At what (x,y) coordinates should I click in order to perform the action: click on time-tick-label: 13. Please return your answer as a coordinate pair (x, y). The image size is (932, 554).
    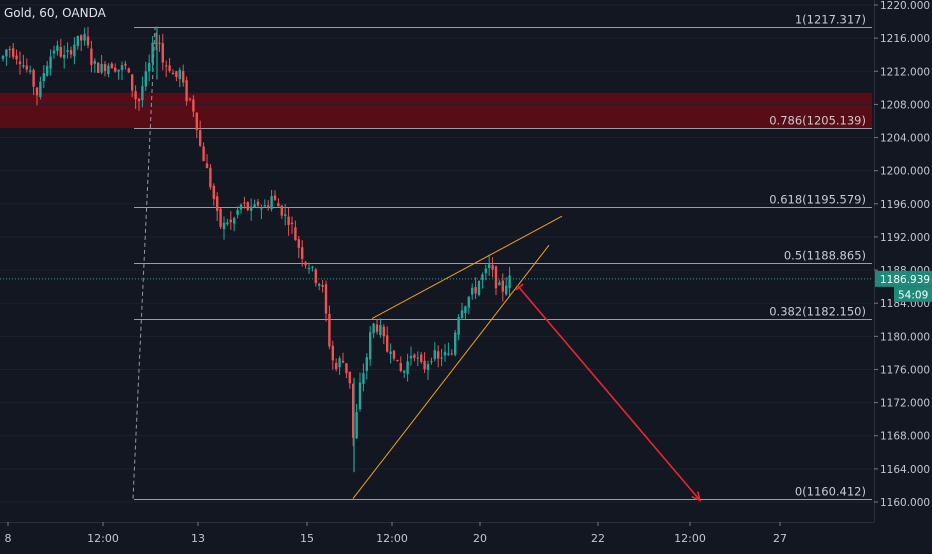
    Looking at the image, I should click on (198, 538).